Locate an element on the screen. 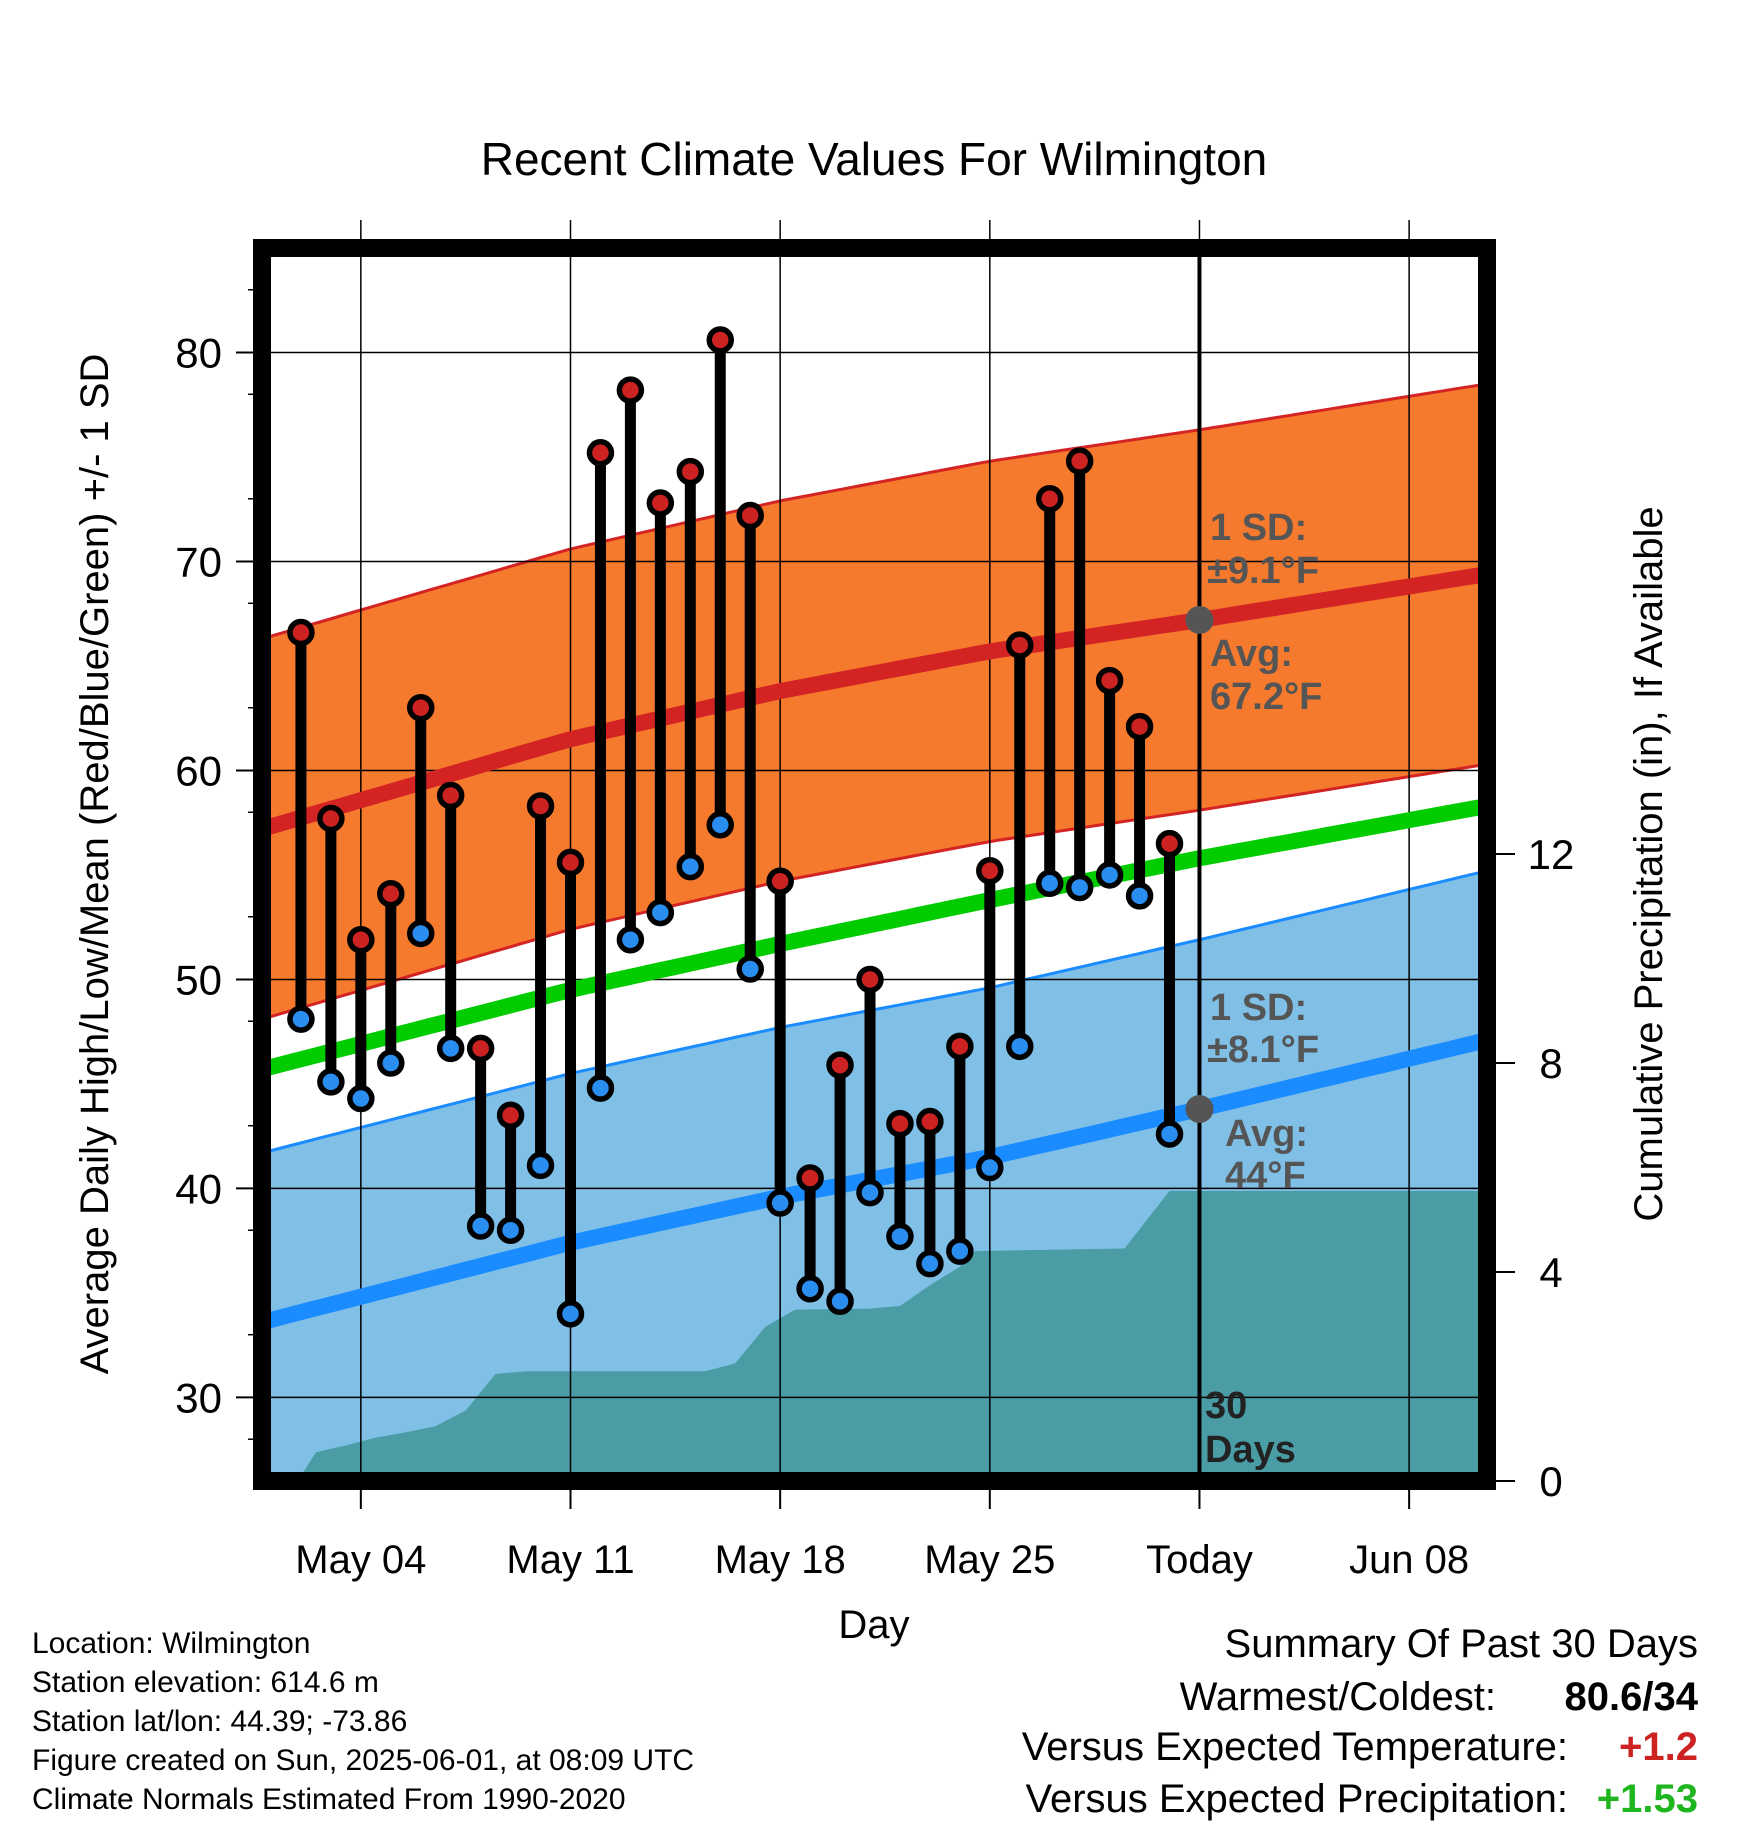 The height and width of the screenshot is (1828, 1748). y-right-tick-label-12: 12 is located at coordinates (1551, 854).